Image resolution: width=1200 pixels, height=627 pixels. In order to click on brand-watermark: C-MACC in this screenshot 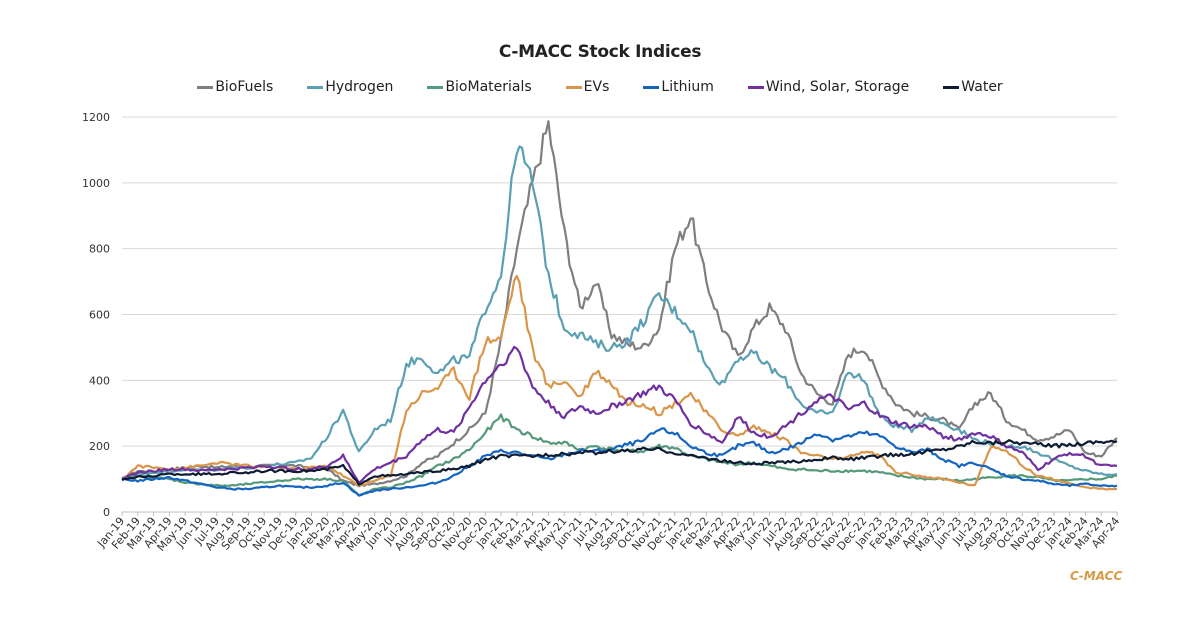, I will do `click(1096, 576)`.